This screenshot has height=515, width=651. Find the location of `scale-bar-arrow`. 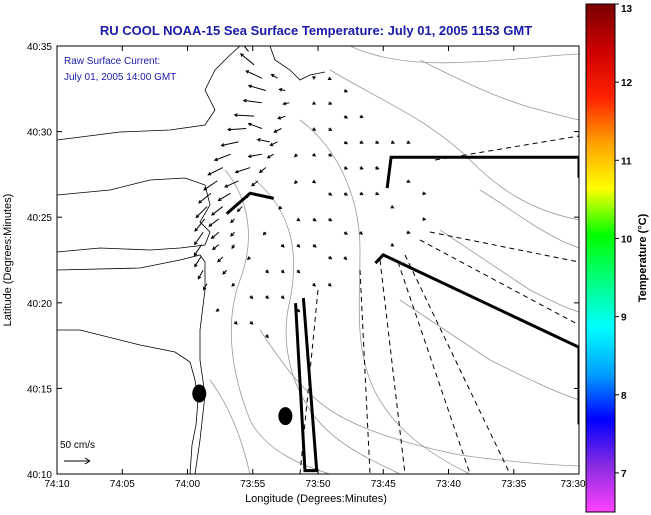

scale-bar-arrow is located at coordinates (77, 461).